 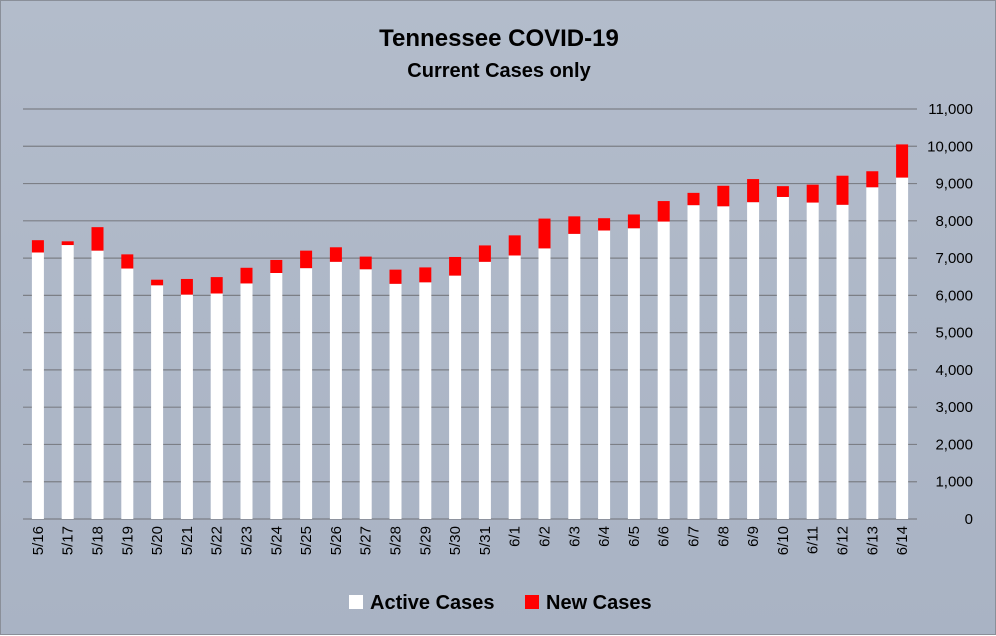 I want to click on x-tick-label: 5/29, so click(x=425, y=540).